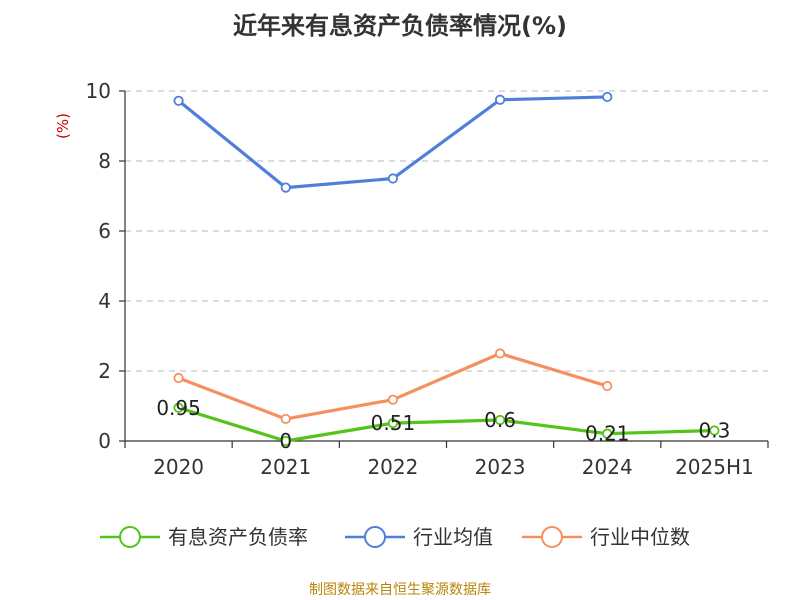 The image size is (800, 600). I want to click on x-tick-label: 2023, so click(500, 467).